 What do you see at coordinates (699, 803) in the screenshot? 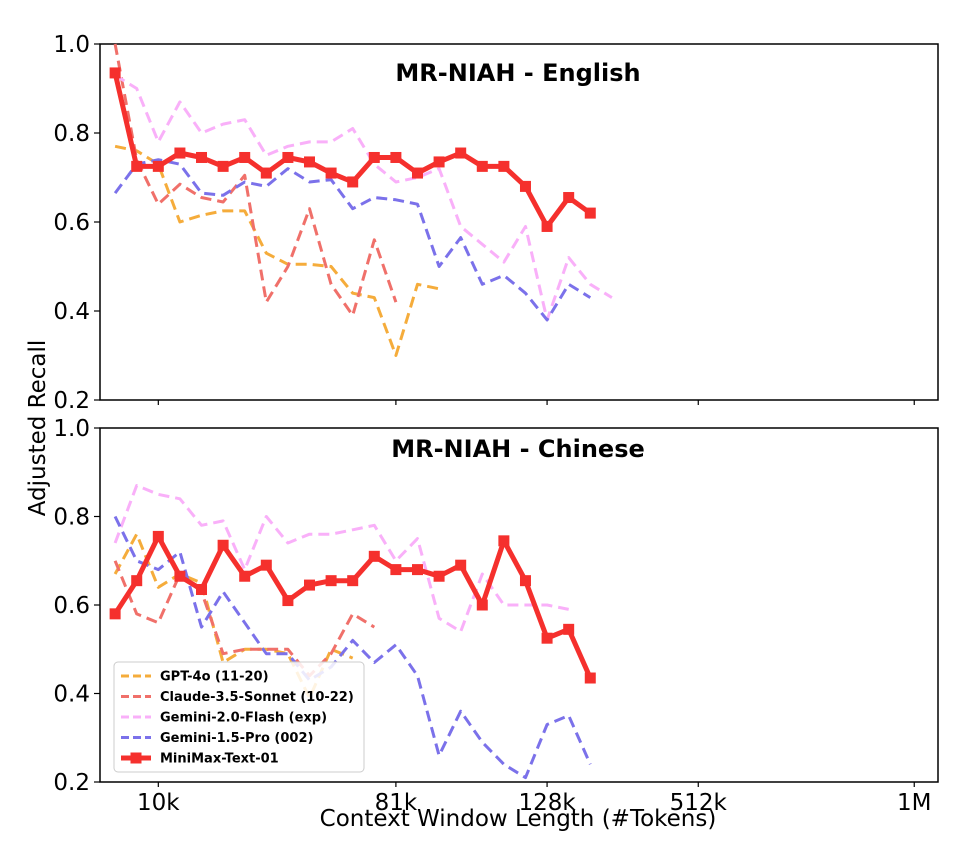
I see `x-tick-label: 512k` at bounding box center [699, 803].